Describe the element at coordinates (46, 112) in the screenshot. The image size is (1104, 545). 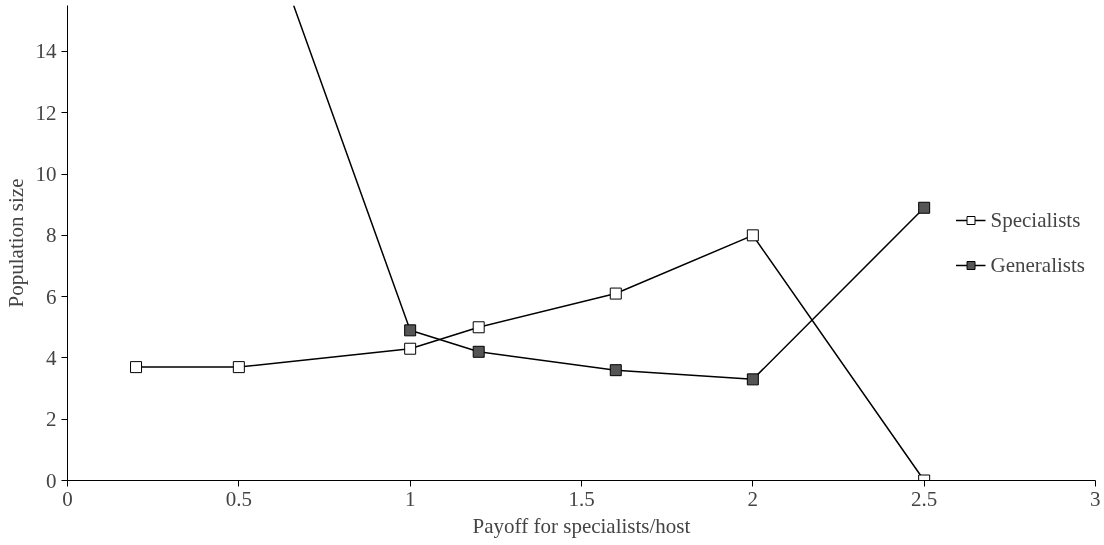
I see `y-tick-label: 12` at that location.